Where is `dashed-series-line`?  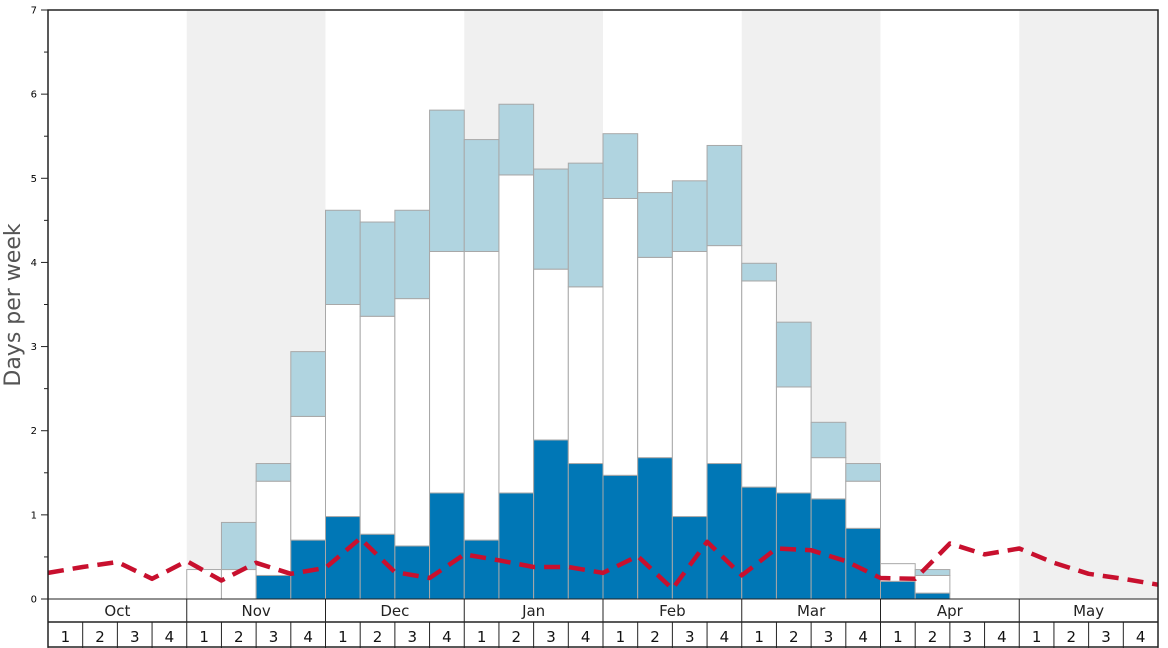 dashed-series-line is located at coordinates (603, 564).